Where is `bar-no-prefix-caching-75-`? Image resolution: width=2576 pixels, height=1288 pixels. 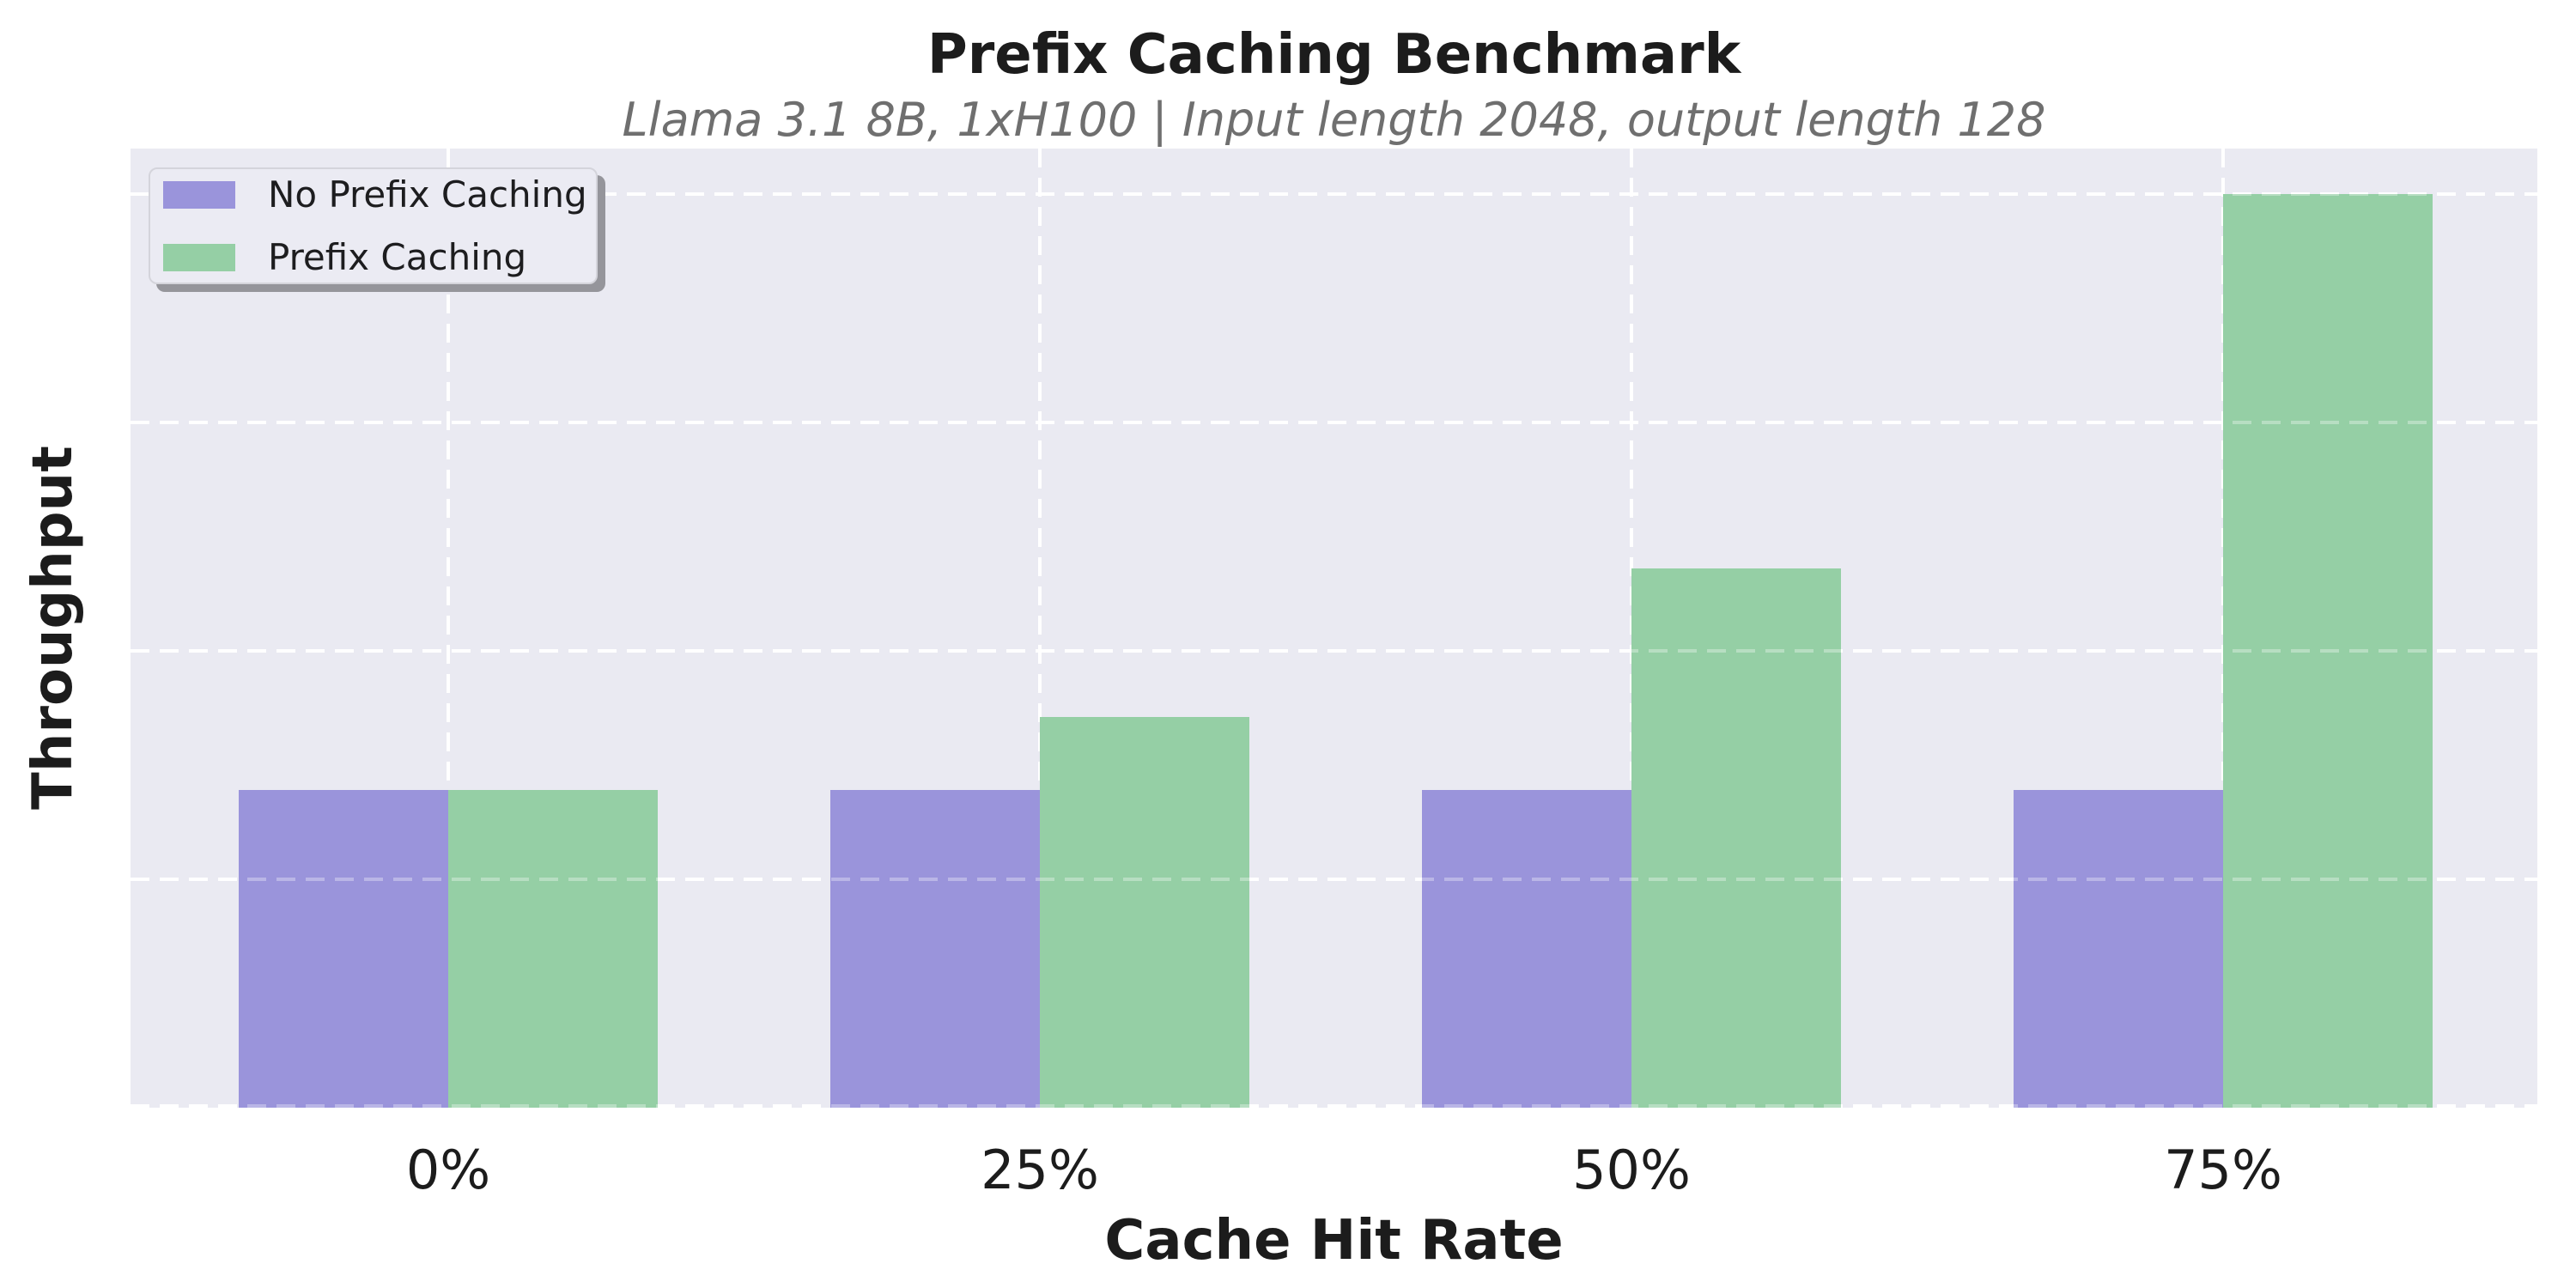
bar-no-prefix-caching-75- is located at coordinates (2119, 949).